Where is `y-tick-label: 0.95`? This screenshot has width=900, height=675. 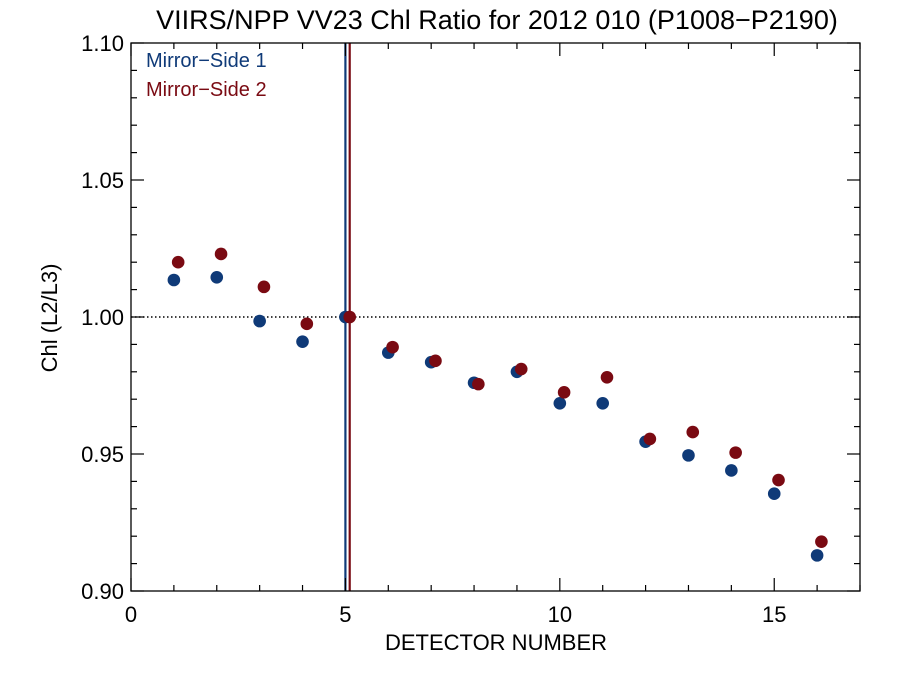 y-tick-label: 0.95 is located at coordinates (102, 454).